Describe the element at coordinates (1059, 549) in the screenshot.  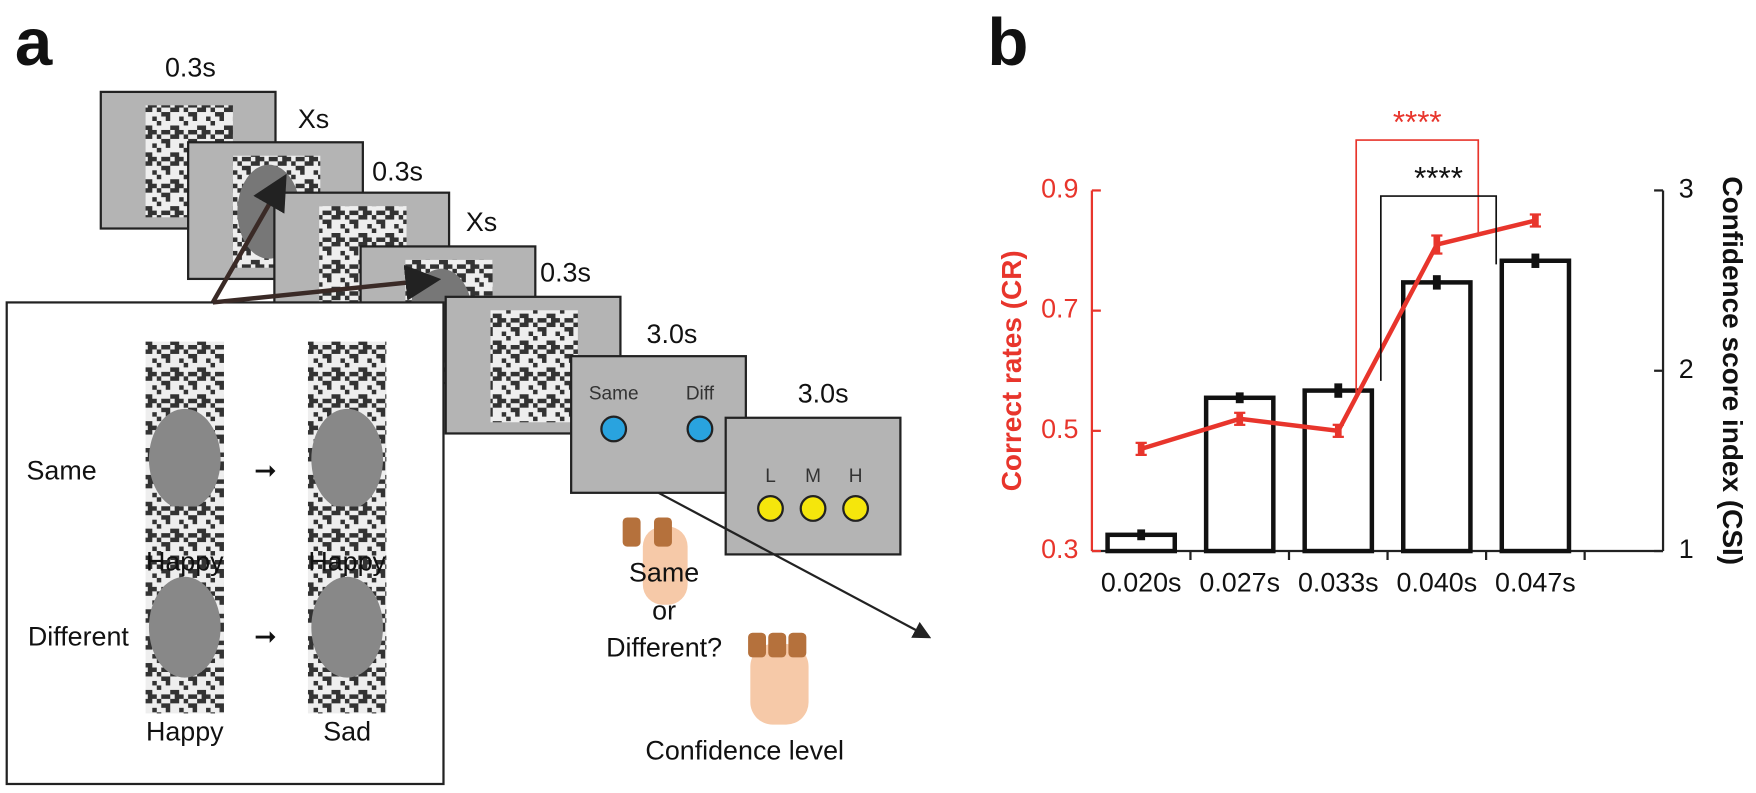
I see `y-tick-label: 0.3` at that location.